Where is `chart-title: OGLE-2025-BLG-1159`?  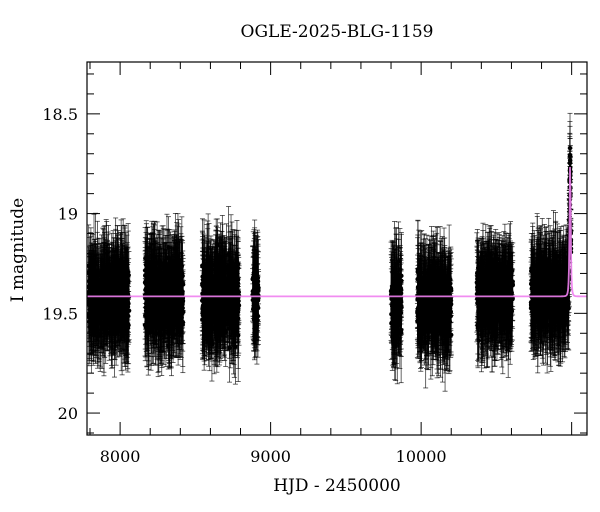 chart-title: OGLE-2025-BLG-1159 is located at coordinates (337, 32).